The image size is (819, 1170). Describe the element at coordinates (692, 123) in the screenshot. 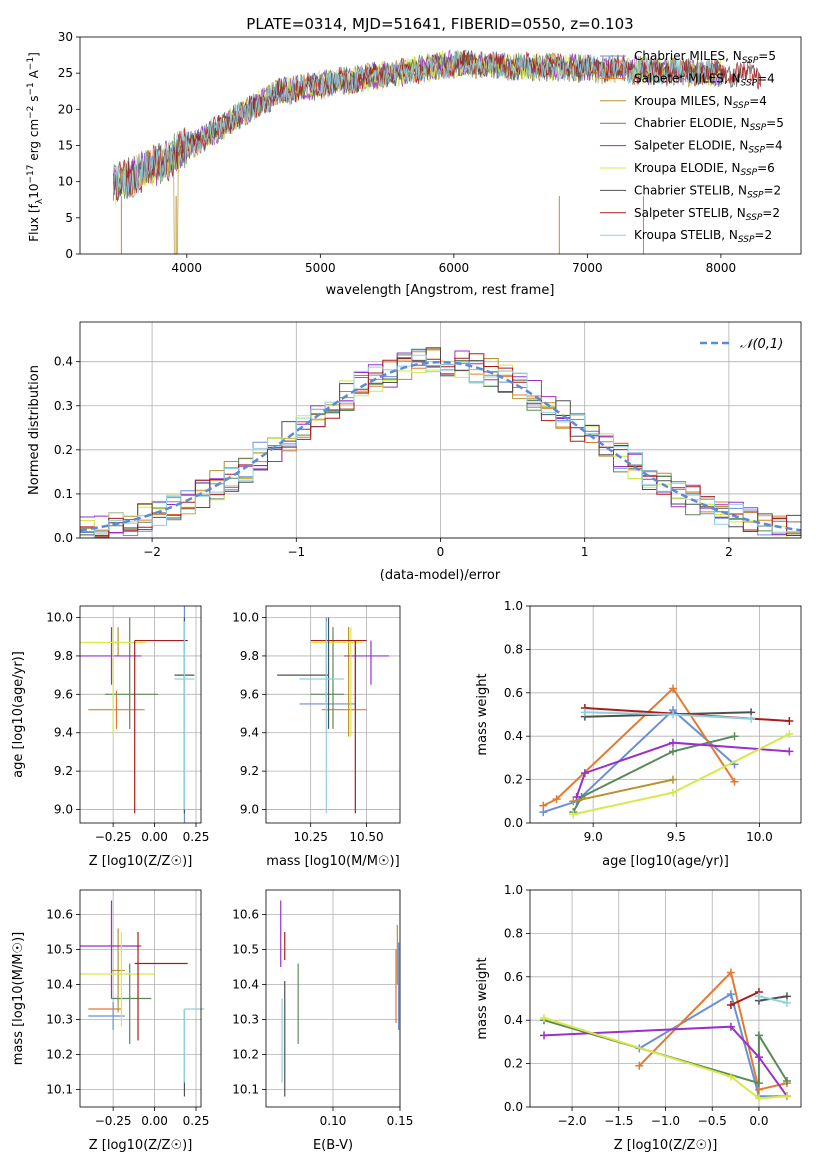

I see `legend-series-name: Chabrier ELODIE, N` at that location.